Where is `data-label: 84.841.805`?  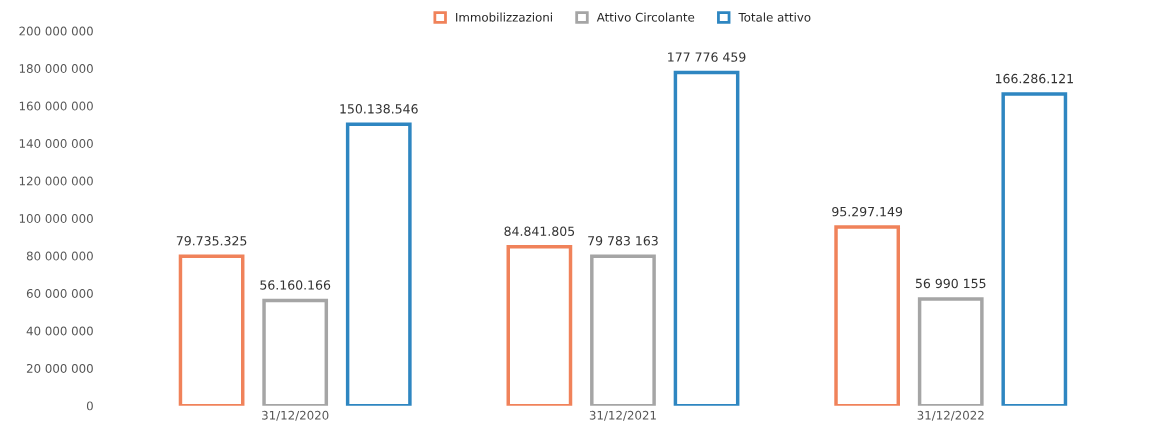 data-label: 84.841.805 is located at coordinates (539, 231).